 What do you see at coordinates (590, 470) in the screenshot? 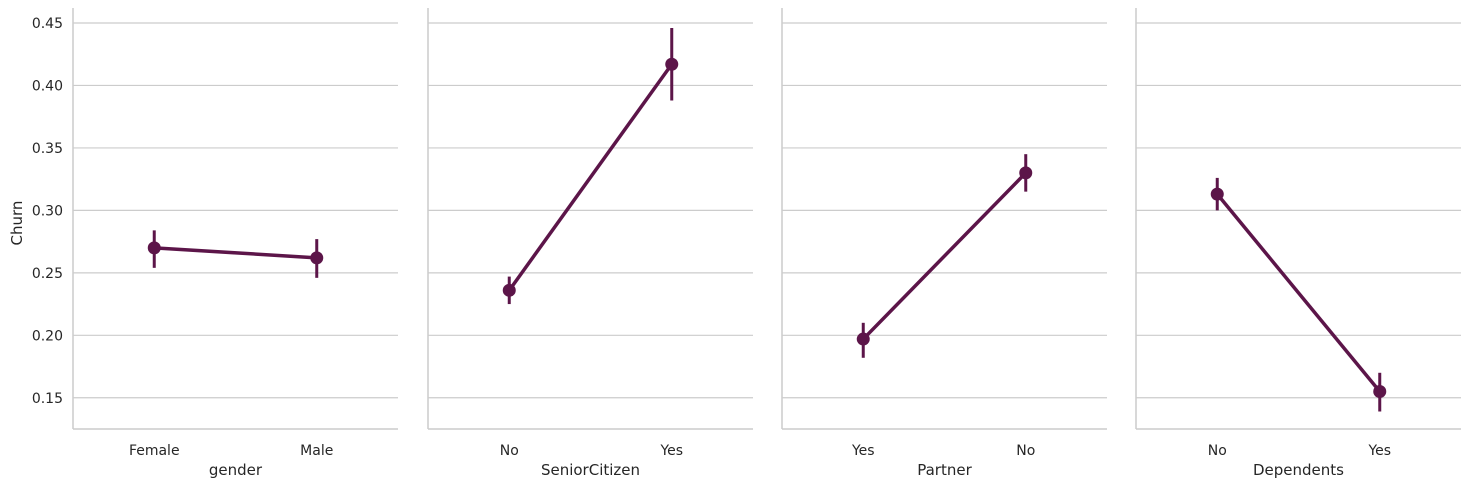
I see `x-axis-label: SeniorCitizen` at bounding box center [590, 470].